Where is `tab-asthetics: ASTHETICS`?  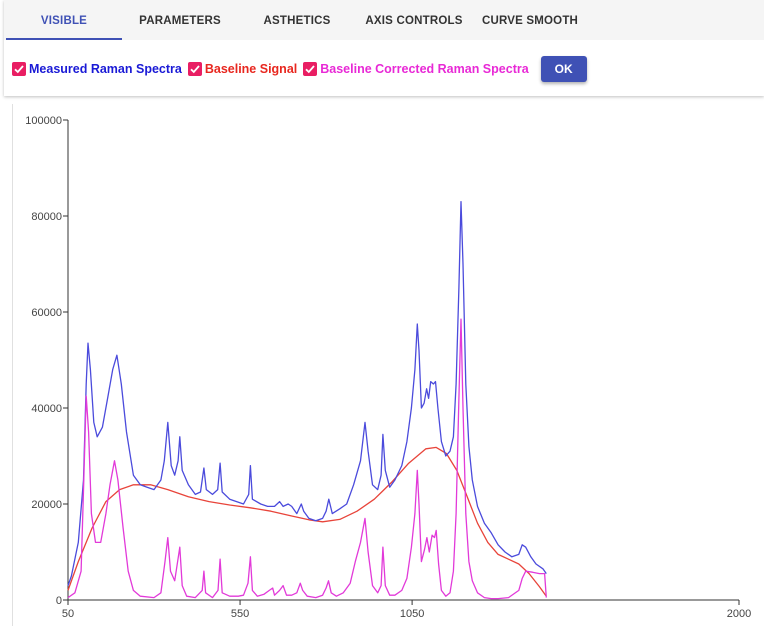 tab-asthetics: ASTHETICS is located at coordinates (297, 21).